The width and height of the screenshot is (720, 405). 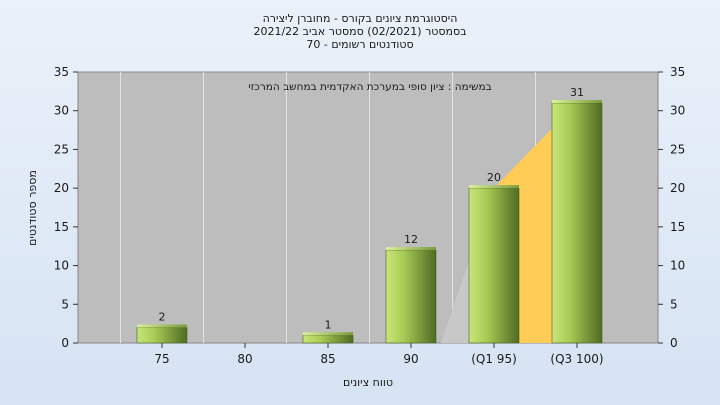 What do you see at coordinates (410, 359) in the screenshot?
I see `x-tick-label: 90` at bounding box center [410, 359].